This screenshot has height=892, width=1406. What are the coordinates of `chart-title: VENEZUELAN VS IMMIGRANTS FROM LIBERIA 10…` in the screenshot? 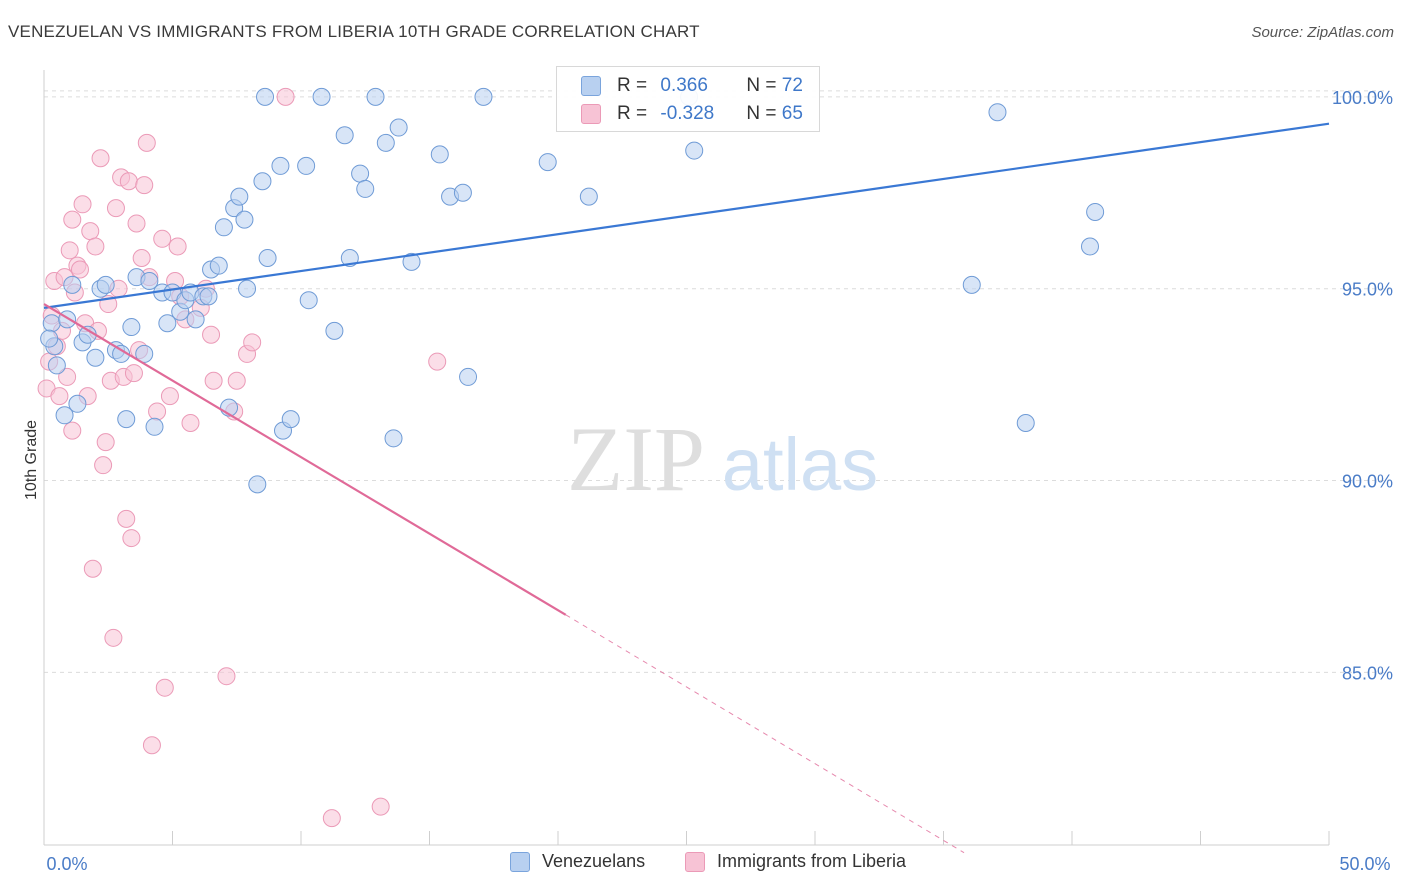 It's located at (354, 31).